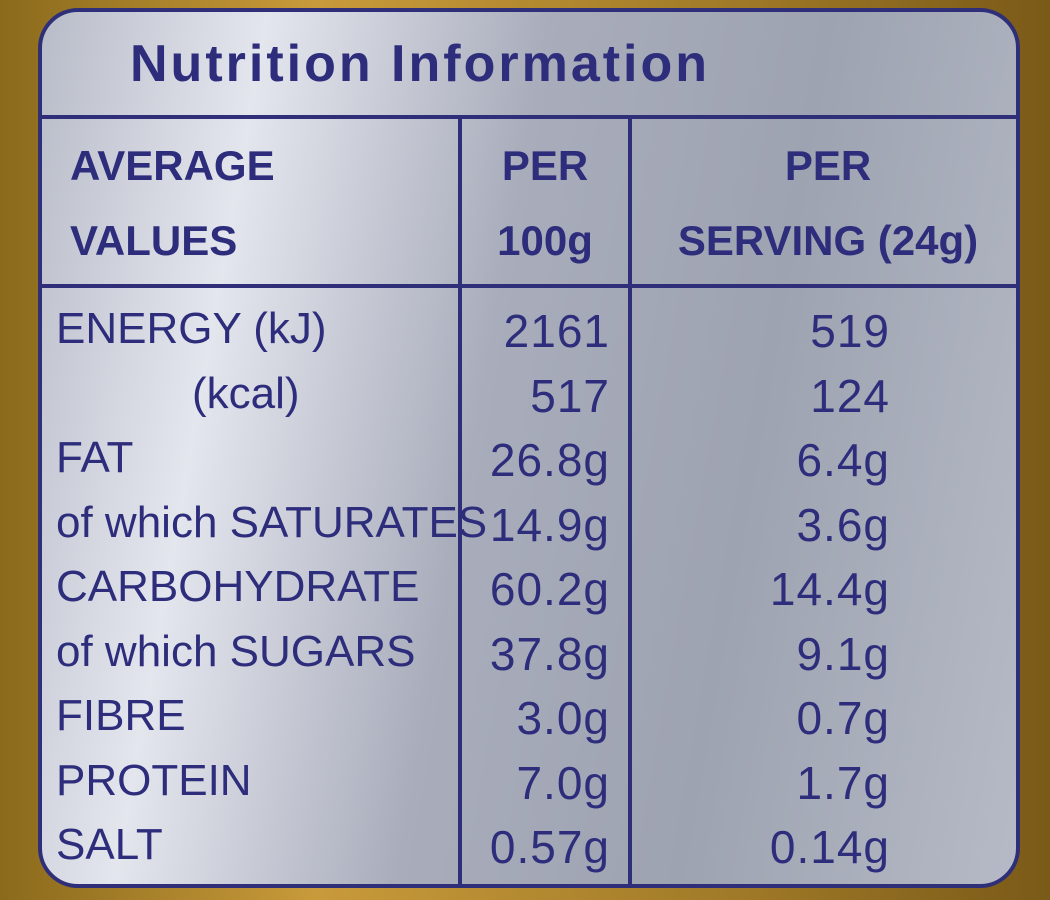  I want to click on per-serving: 3.6g, so click(843, 524).